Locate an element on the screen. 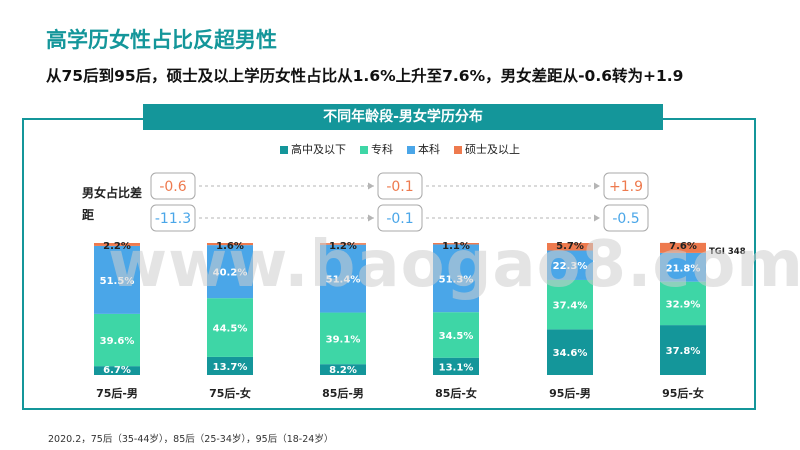 This screenshot has height=450, width=800. bar-value-label: 22.3% is located at coordinates (570, 266).